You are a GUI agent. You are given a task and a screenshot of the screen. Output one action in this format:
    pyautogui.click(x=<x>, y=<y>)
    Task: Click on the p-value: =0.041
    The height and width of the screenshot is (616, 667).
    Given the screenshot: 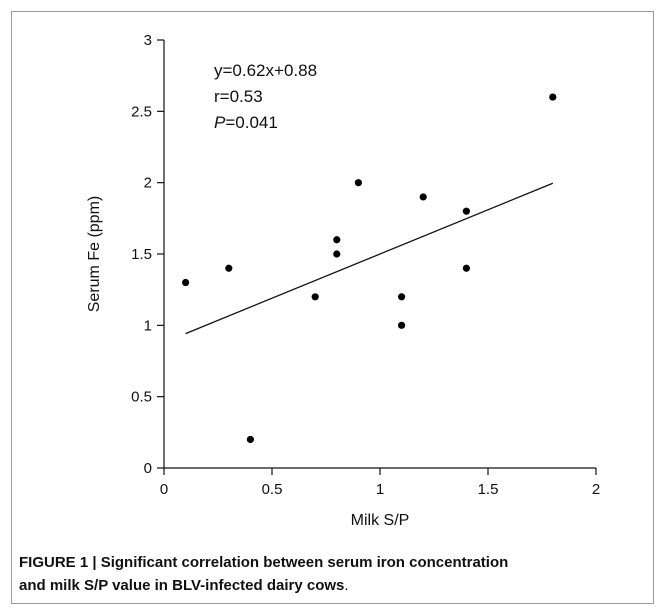 What is the action you would take?
    pyautogui.click(x=251, y=122)
    